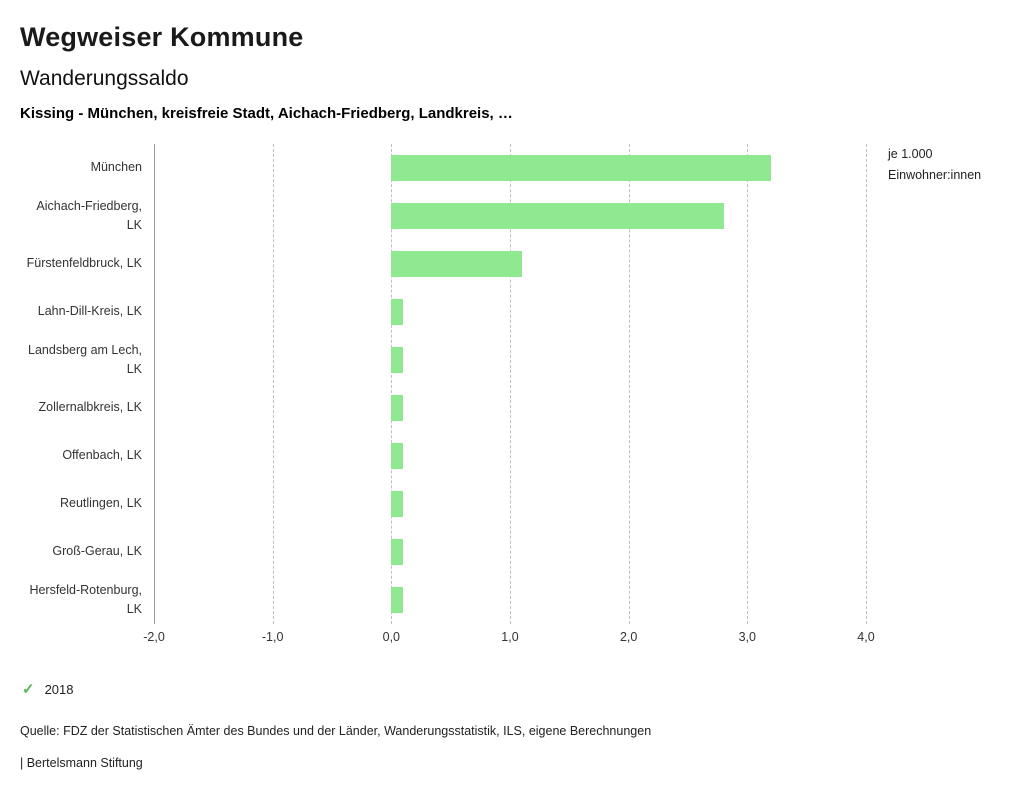 This screenshot has height=799, width=1024. Describe the element at coordinates (102, 455) in the screenshot. I see `category-label: Offenbach, LK` at that location.